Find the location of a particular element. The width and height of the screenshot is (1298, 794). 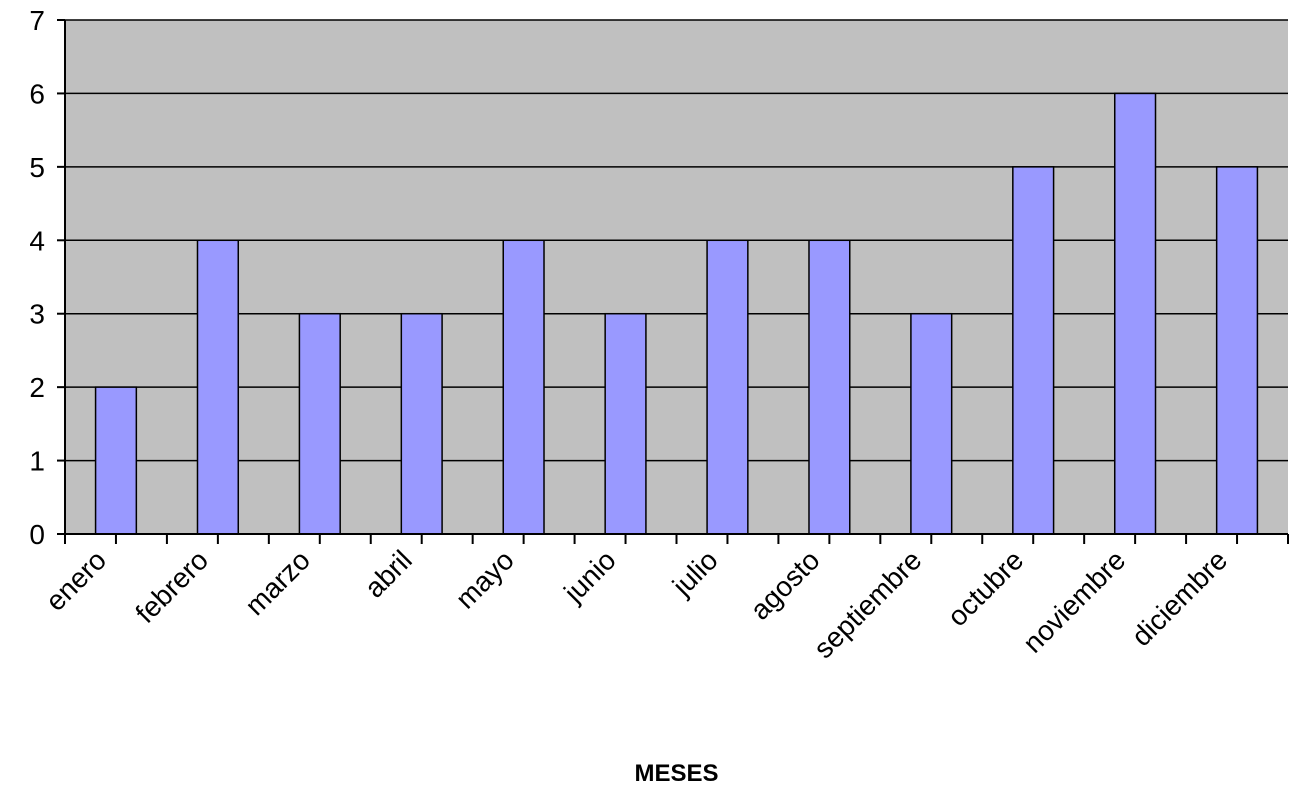

x-tick-label: julio is located at coordinates (695, 573).